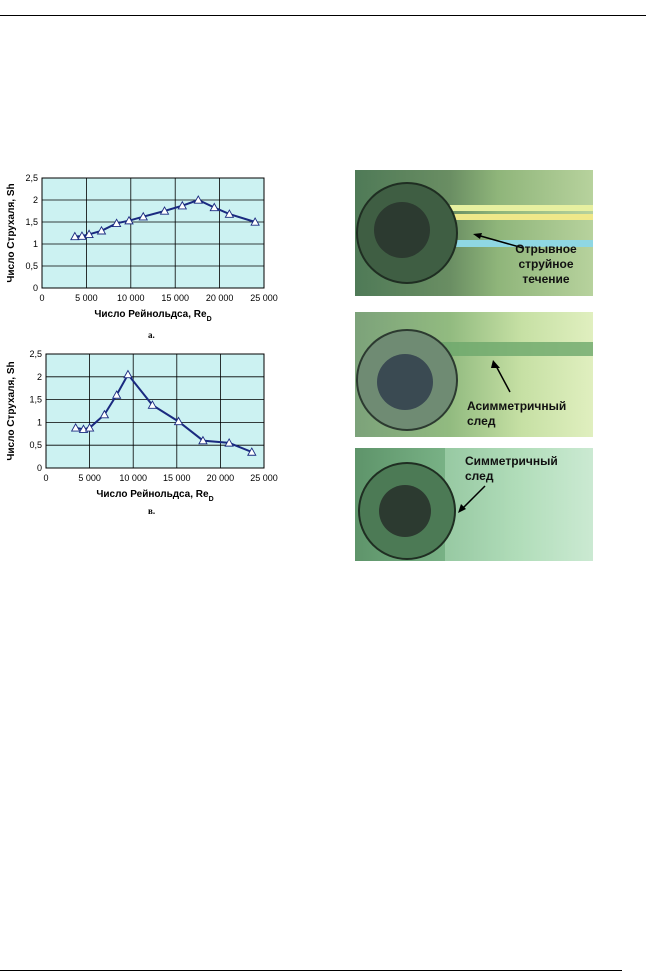  What do you see at coordinates (474, 380) in the screenshot?
I see `flow-photo-asymmetric-image` at bounding box center [474, 380].